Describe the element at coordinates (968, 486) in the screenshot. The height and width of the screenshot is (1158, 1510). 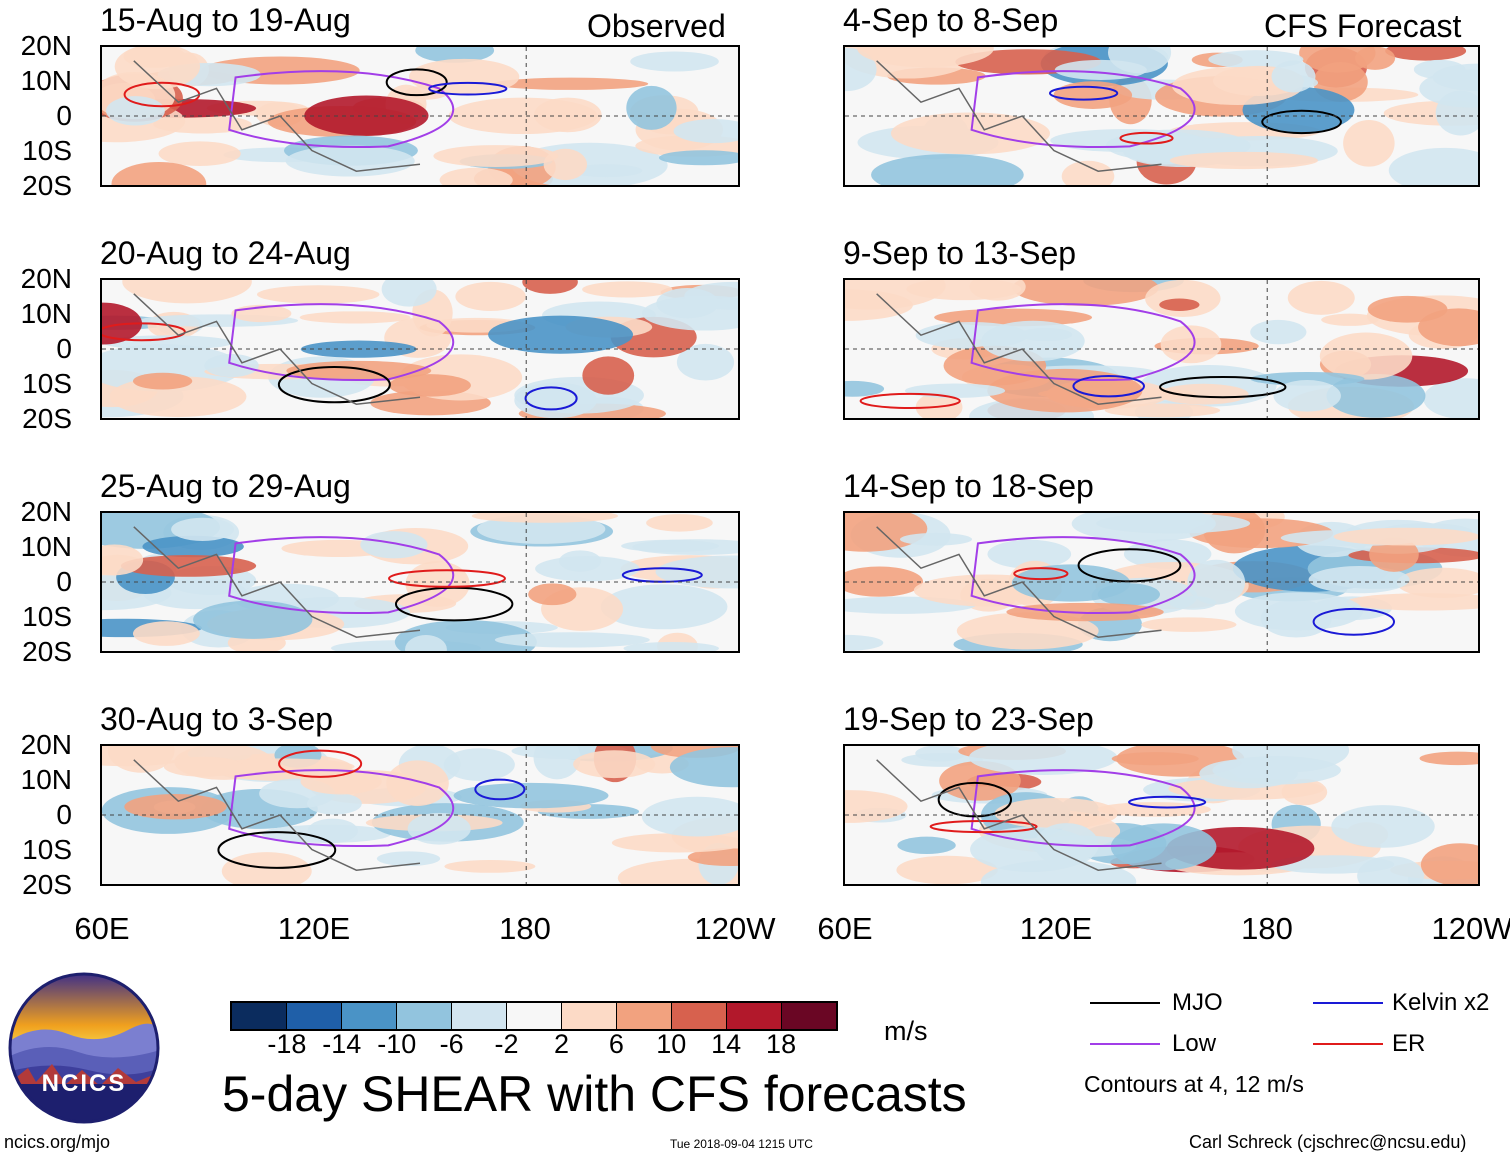
I see `panel-title-7: 14-Sep to 18-Sep` at that location.